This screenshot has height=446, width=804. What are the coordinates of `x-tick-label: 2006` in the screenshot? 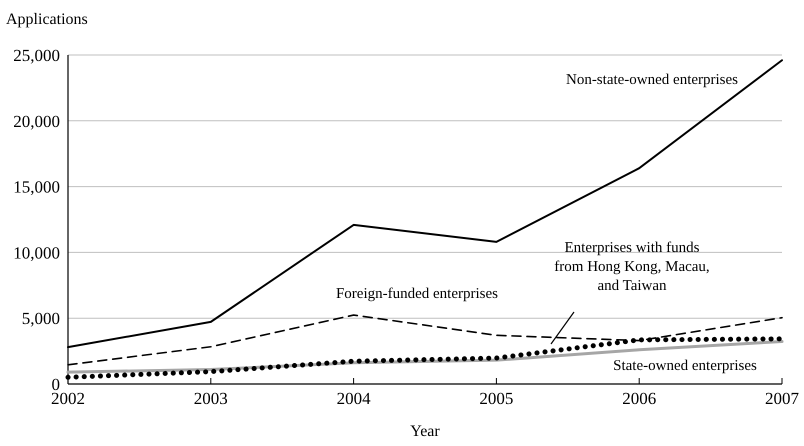 It's located at (639, 398).